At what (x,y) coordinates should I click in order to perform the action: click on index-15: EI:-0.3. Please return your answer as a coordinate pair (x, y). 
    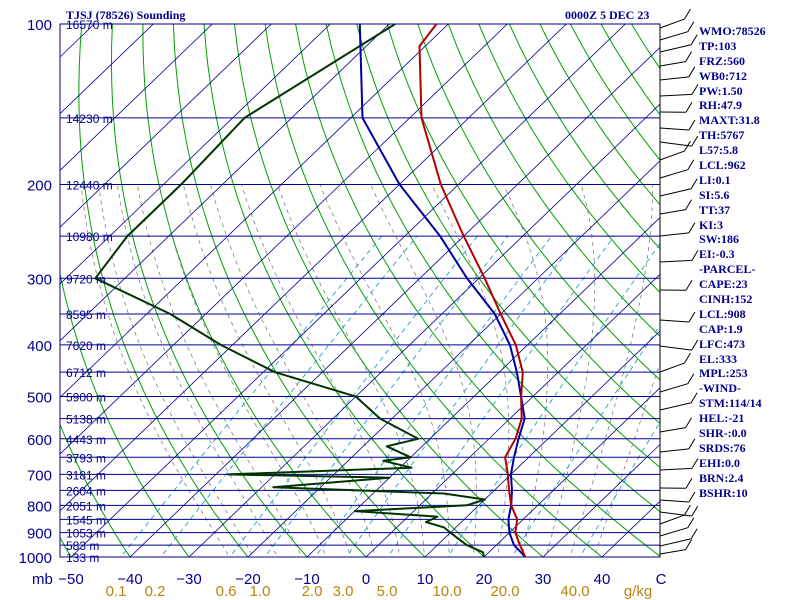
    Looking at the image, I should click on (717, 254).